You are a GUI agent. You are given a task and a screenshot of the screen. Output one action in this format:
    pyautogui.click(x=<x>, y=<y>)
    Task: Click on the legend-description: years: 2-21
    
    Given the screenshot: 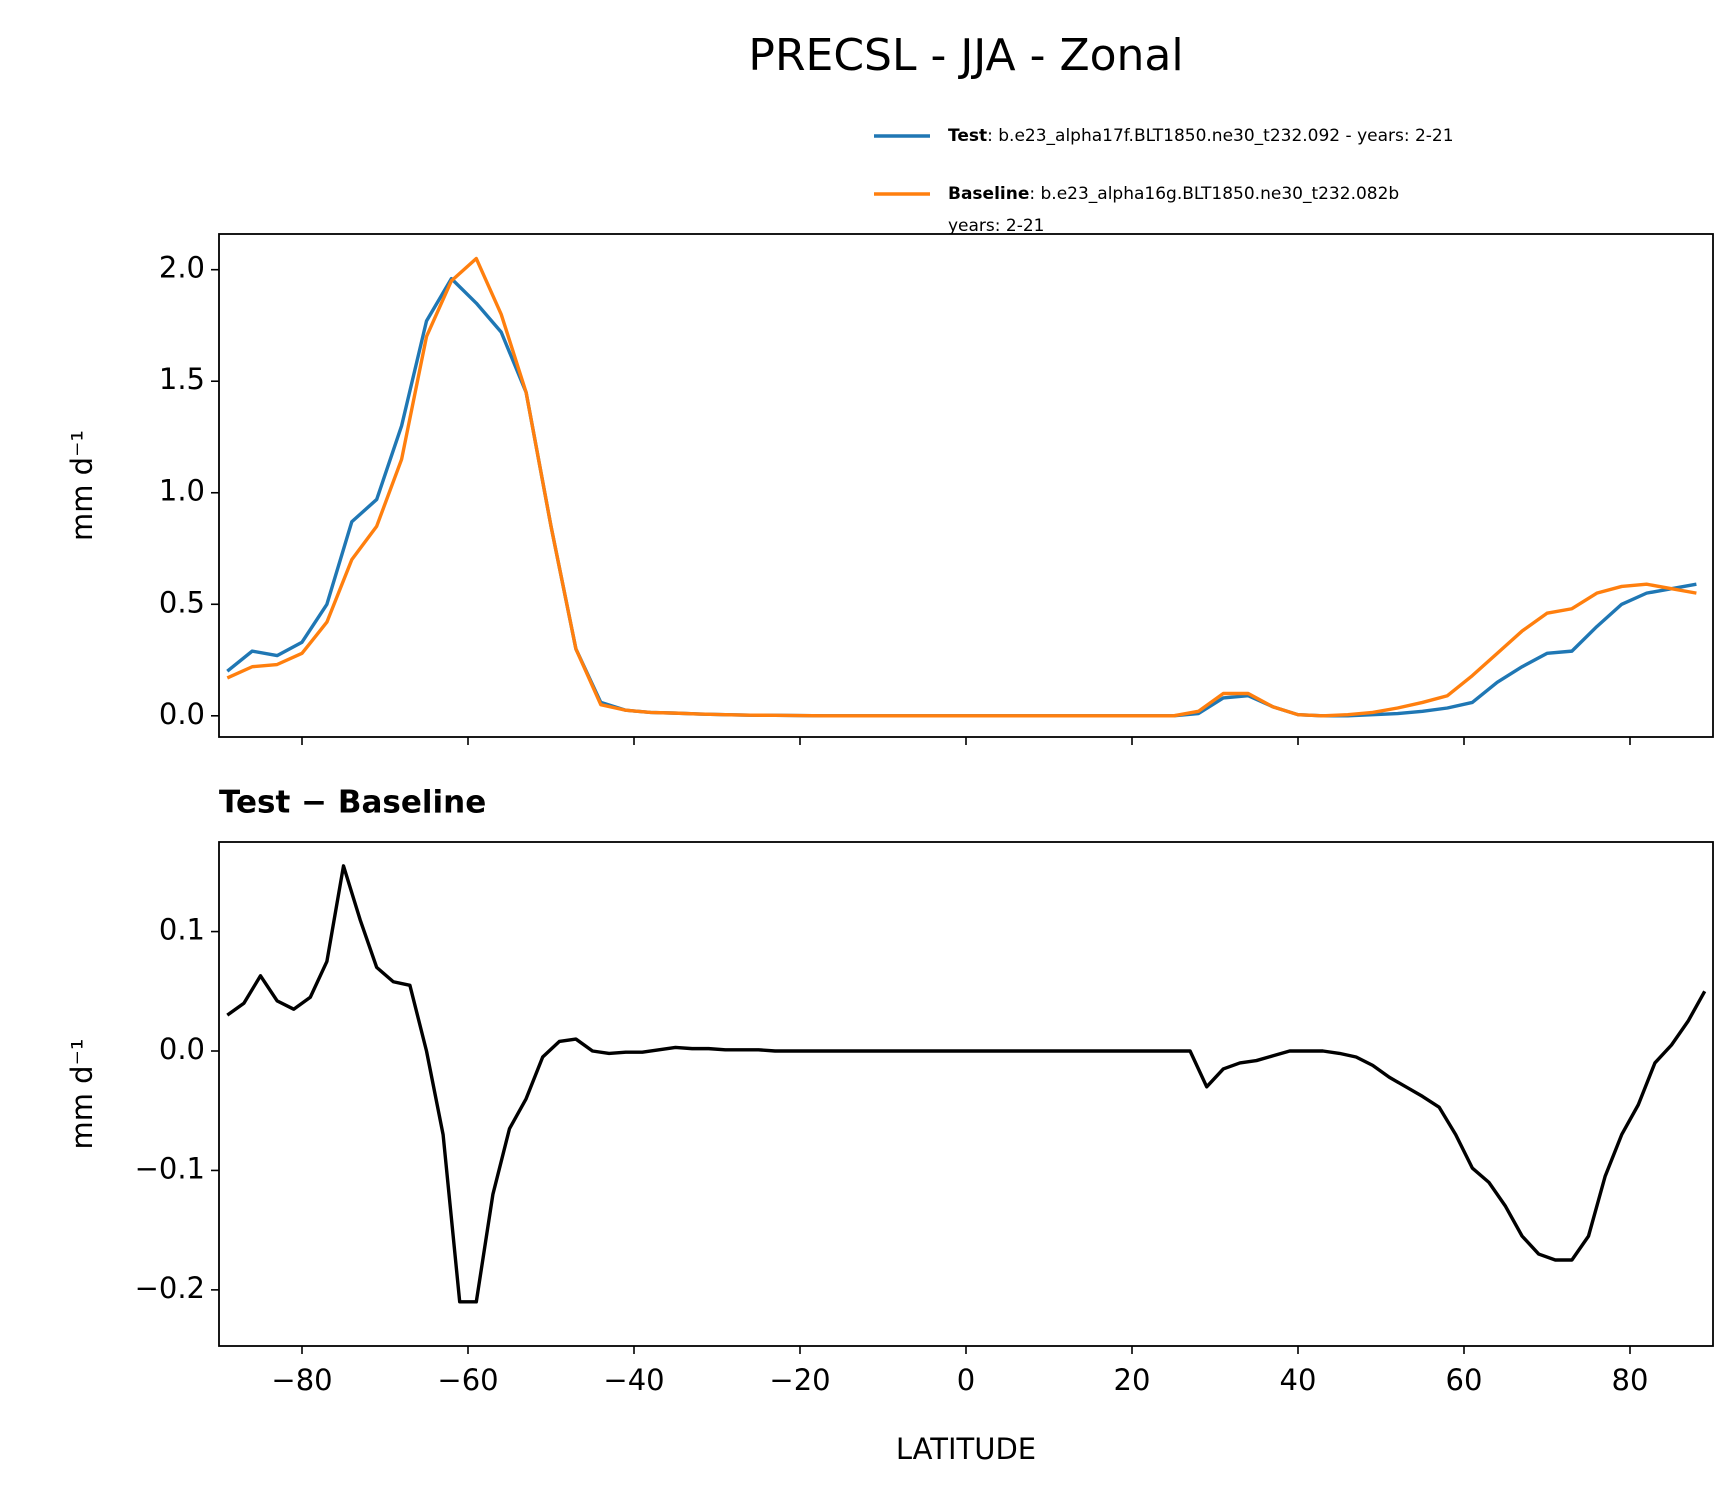 What is the action you would take?
    pyautogui.click(x=996, y=226)
    